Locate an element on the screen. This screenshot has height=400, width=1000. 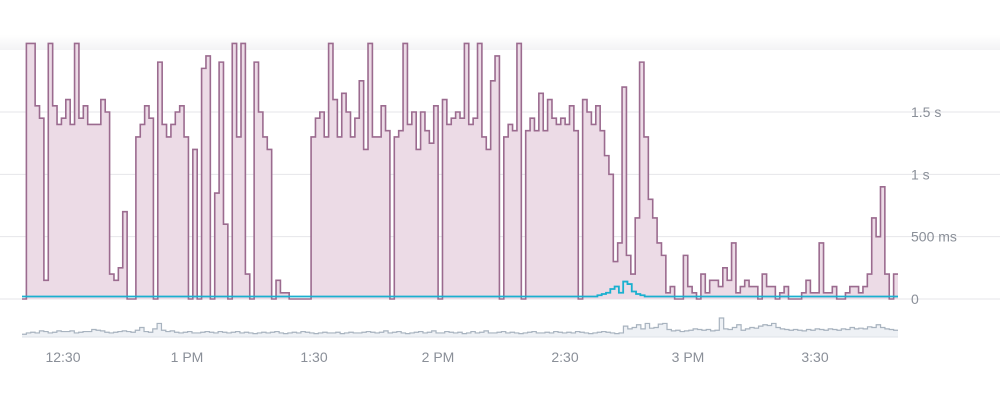
y-tick-label: 1 s is located at coordinates (920, 174).